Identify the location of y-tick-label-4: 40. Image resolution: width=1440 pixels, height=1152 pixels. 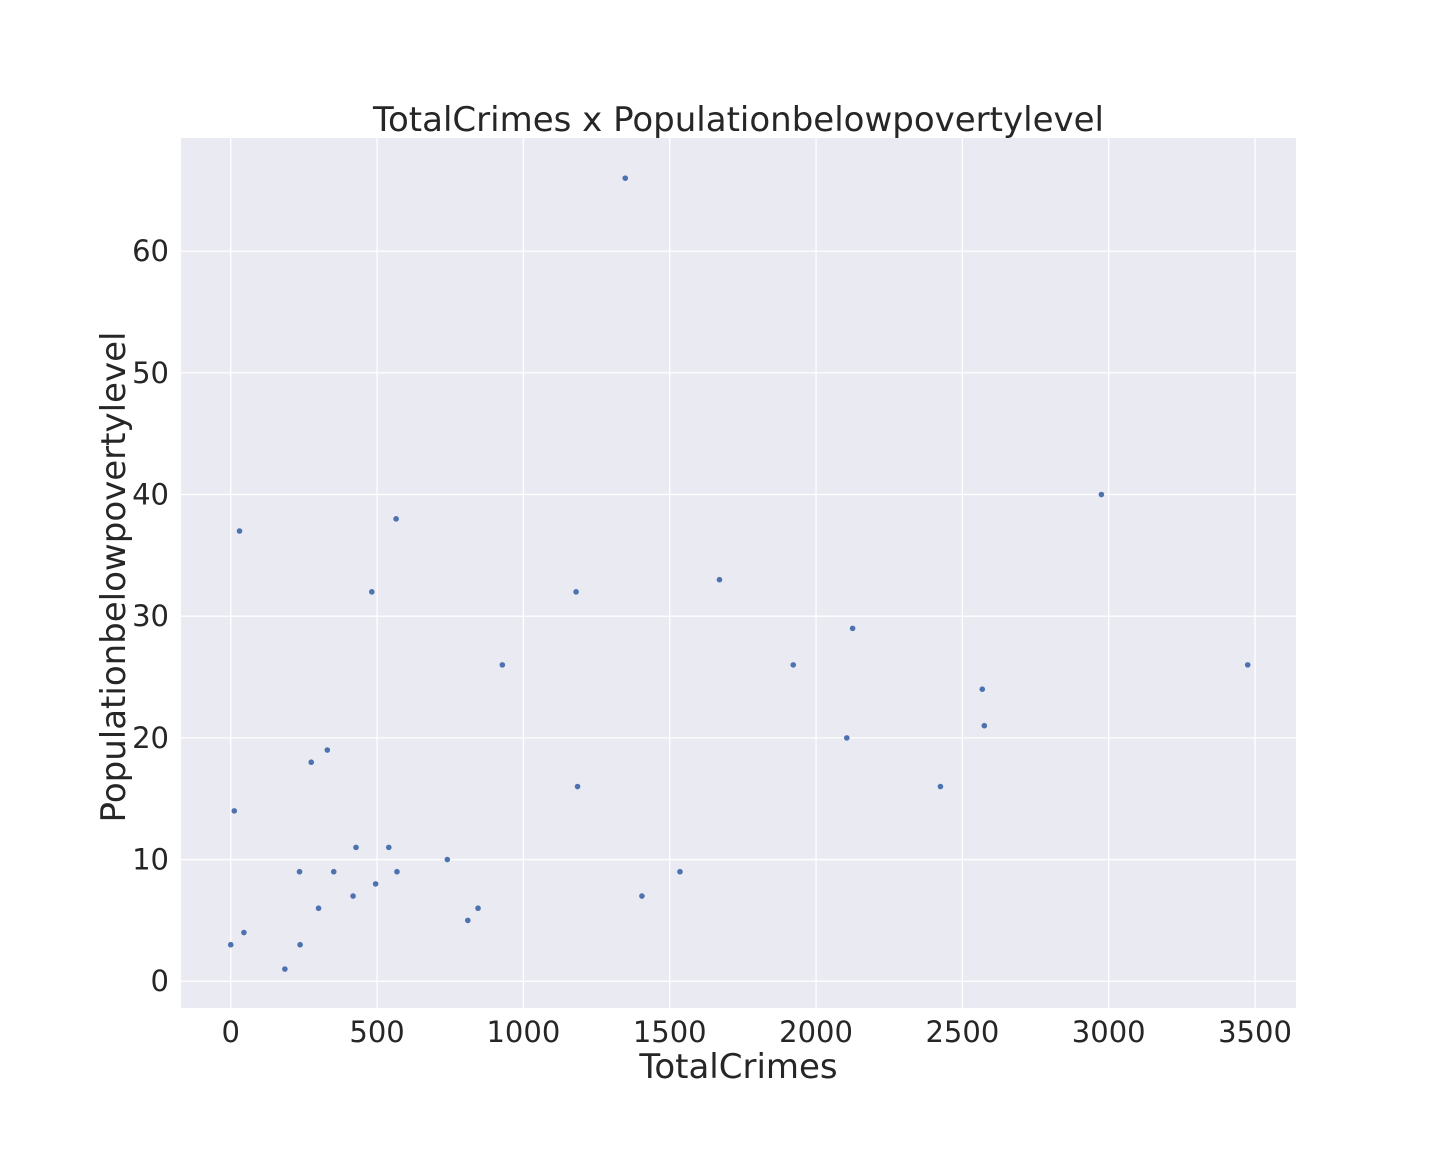
(150, 495).